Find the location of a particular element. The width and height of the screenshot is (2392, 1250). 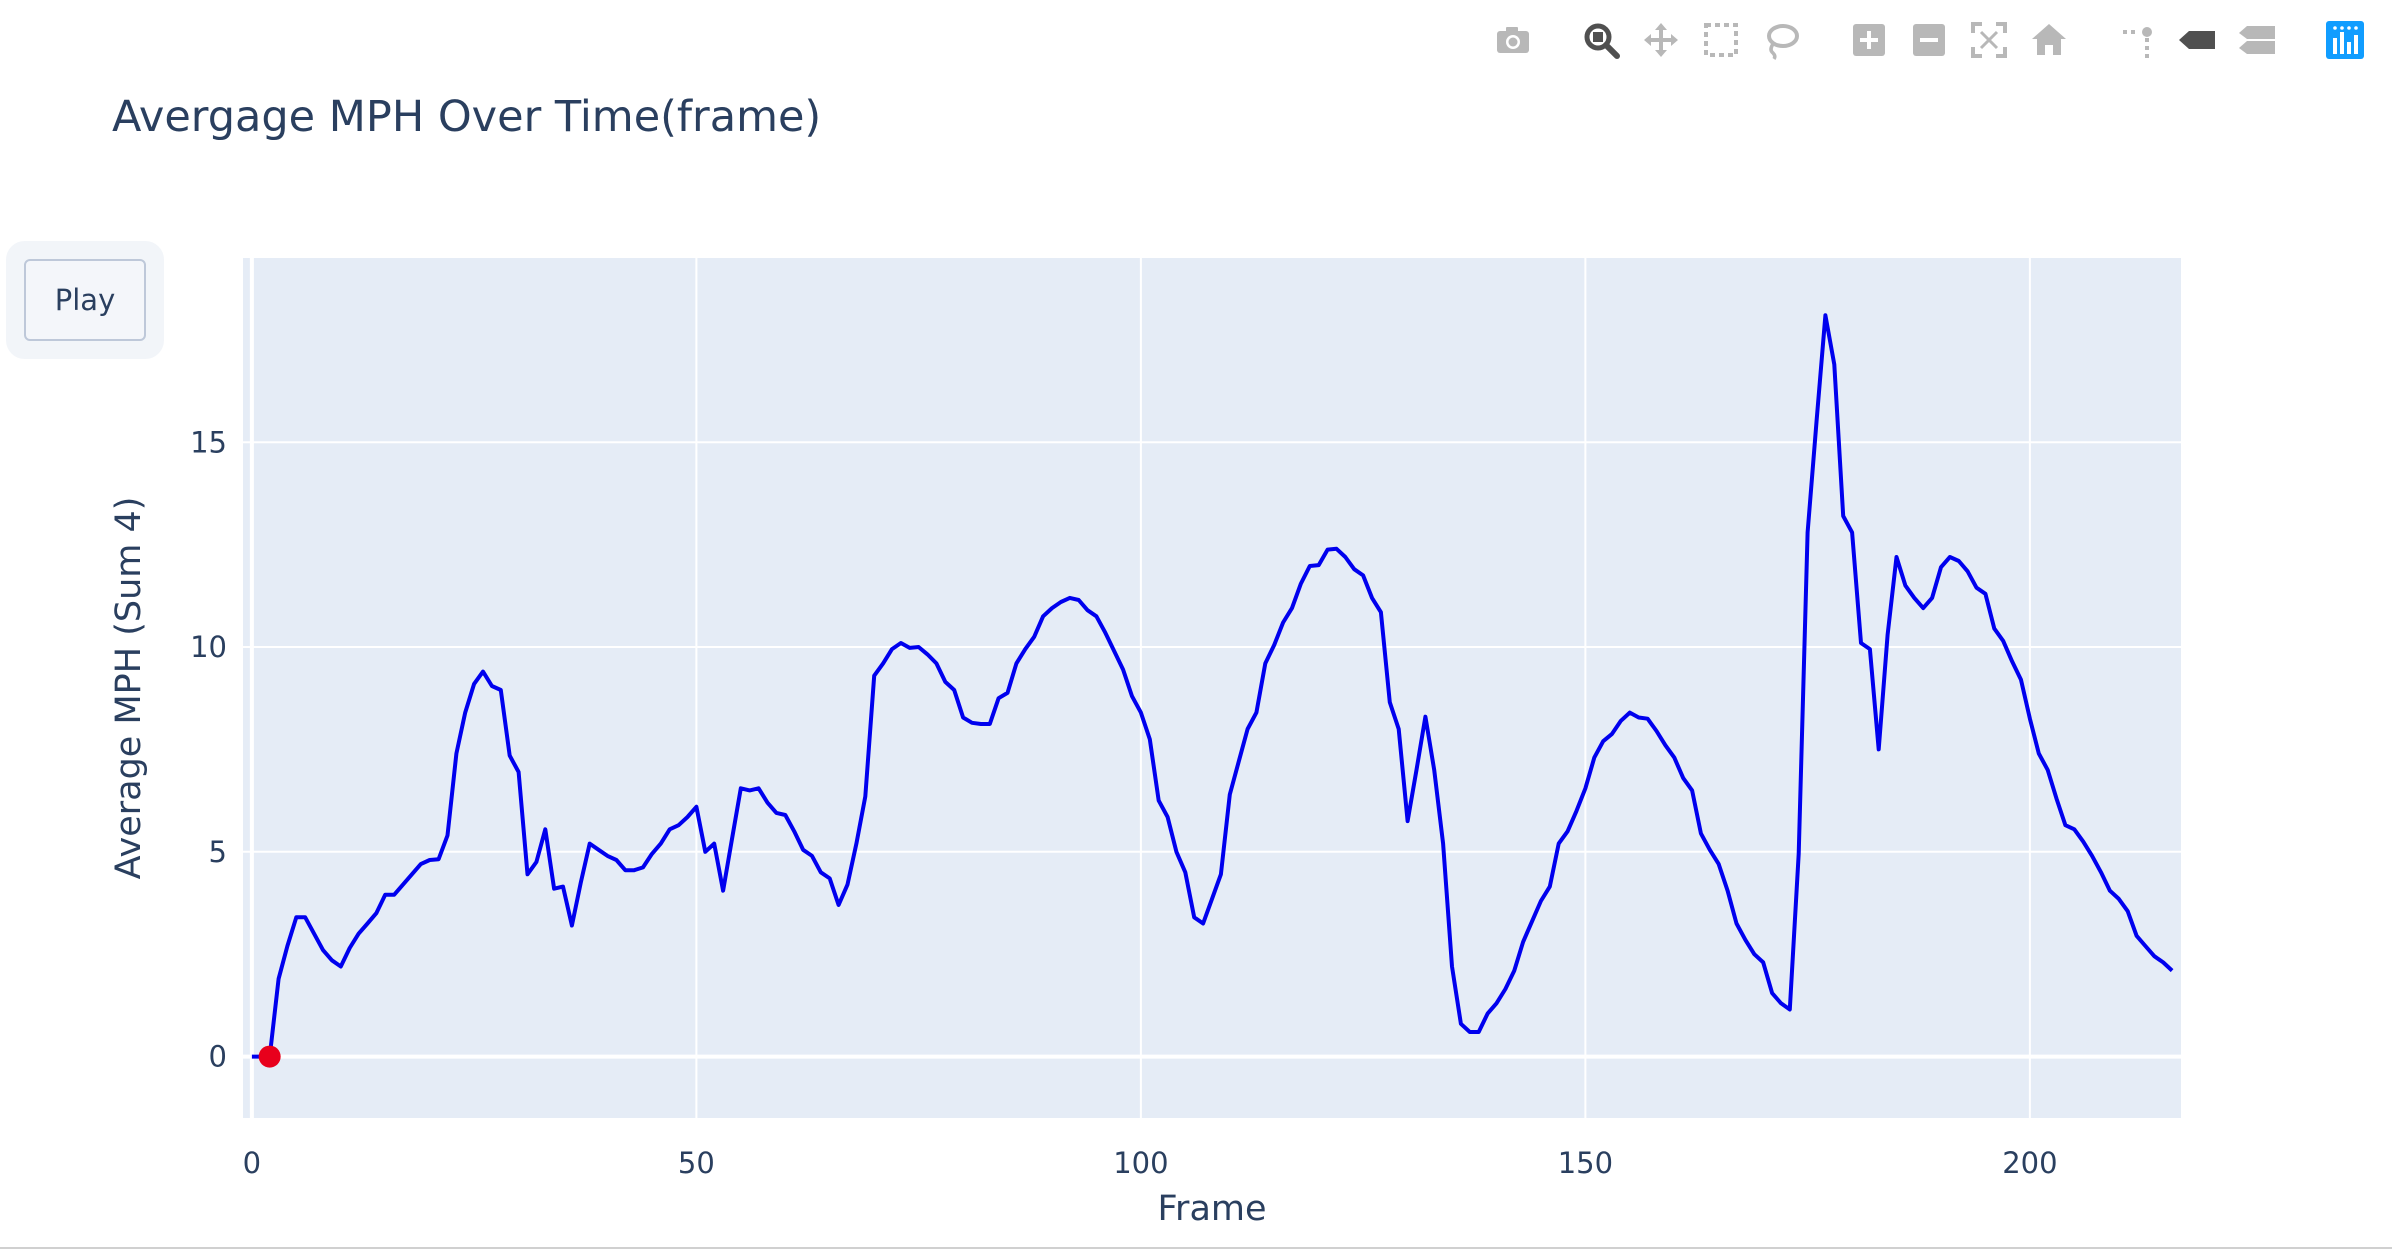

x-tick-label: 50 is located at coordinates (696, 1163).